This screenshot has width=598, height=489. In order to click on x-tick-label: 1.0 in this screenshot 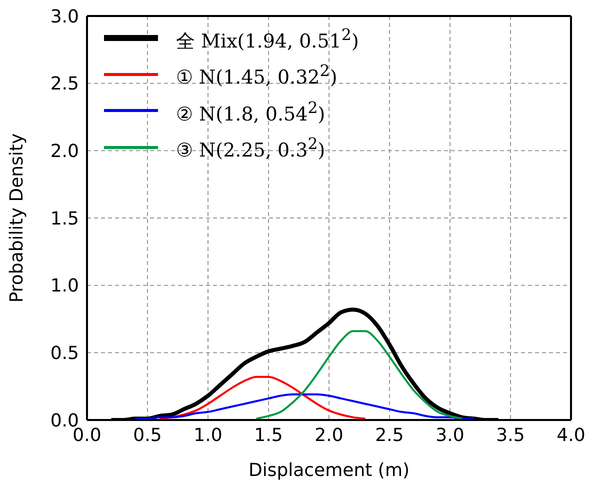, I will do `click(208, 435)`.